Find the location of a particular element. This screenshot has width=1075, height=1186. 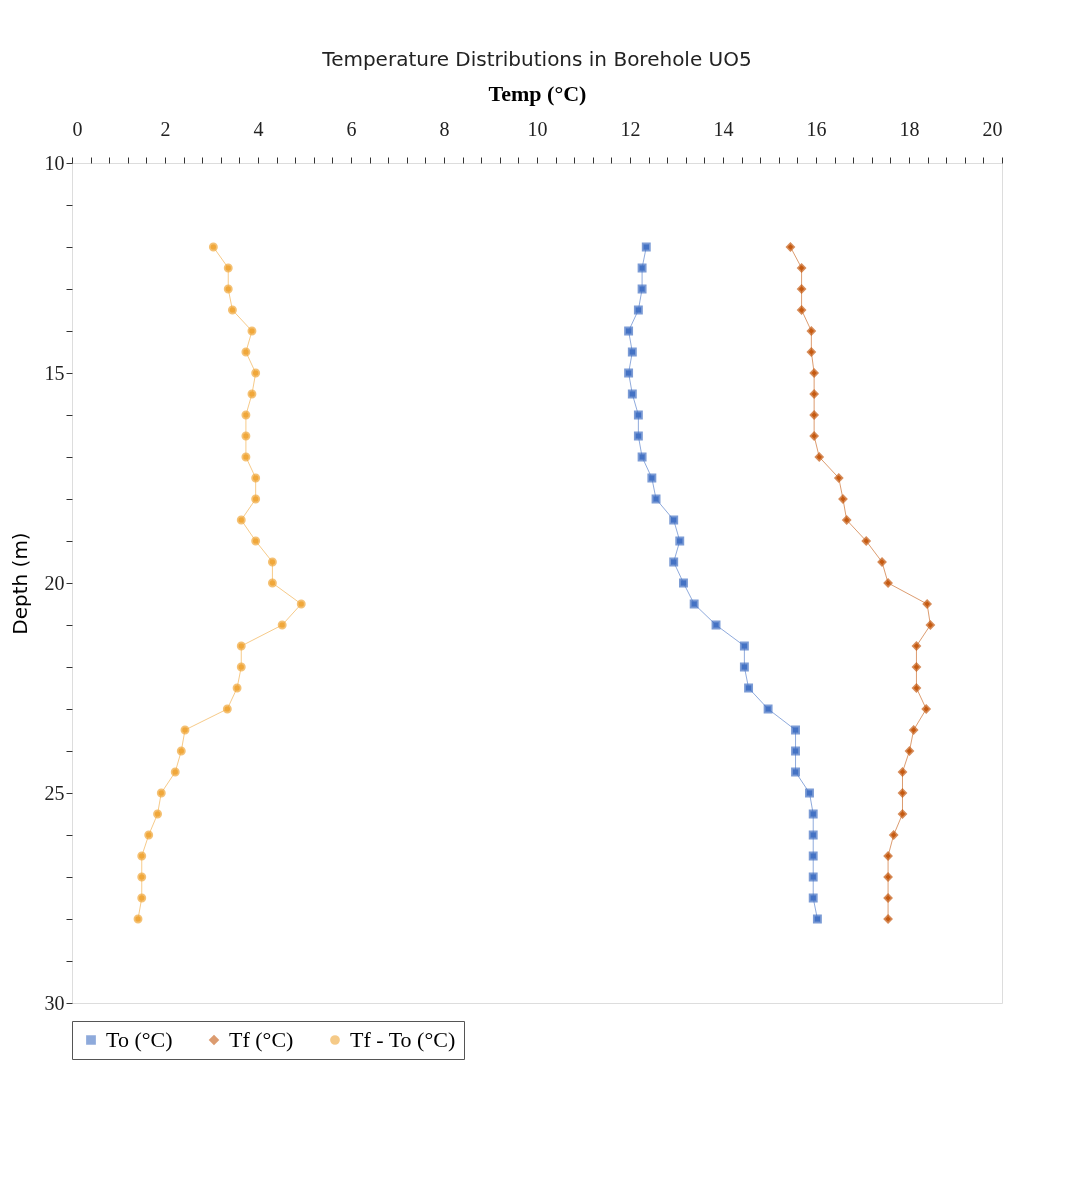

x-tick-label: 18 is located at coordinates (909, 128).